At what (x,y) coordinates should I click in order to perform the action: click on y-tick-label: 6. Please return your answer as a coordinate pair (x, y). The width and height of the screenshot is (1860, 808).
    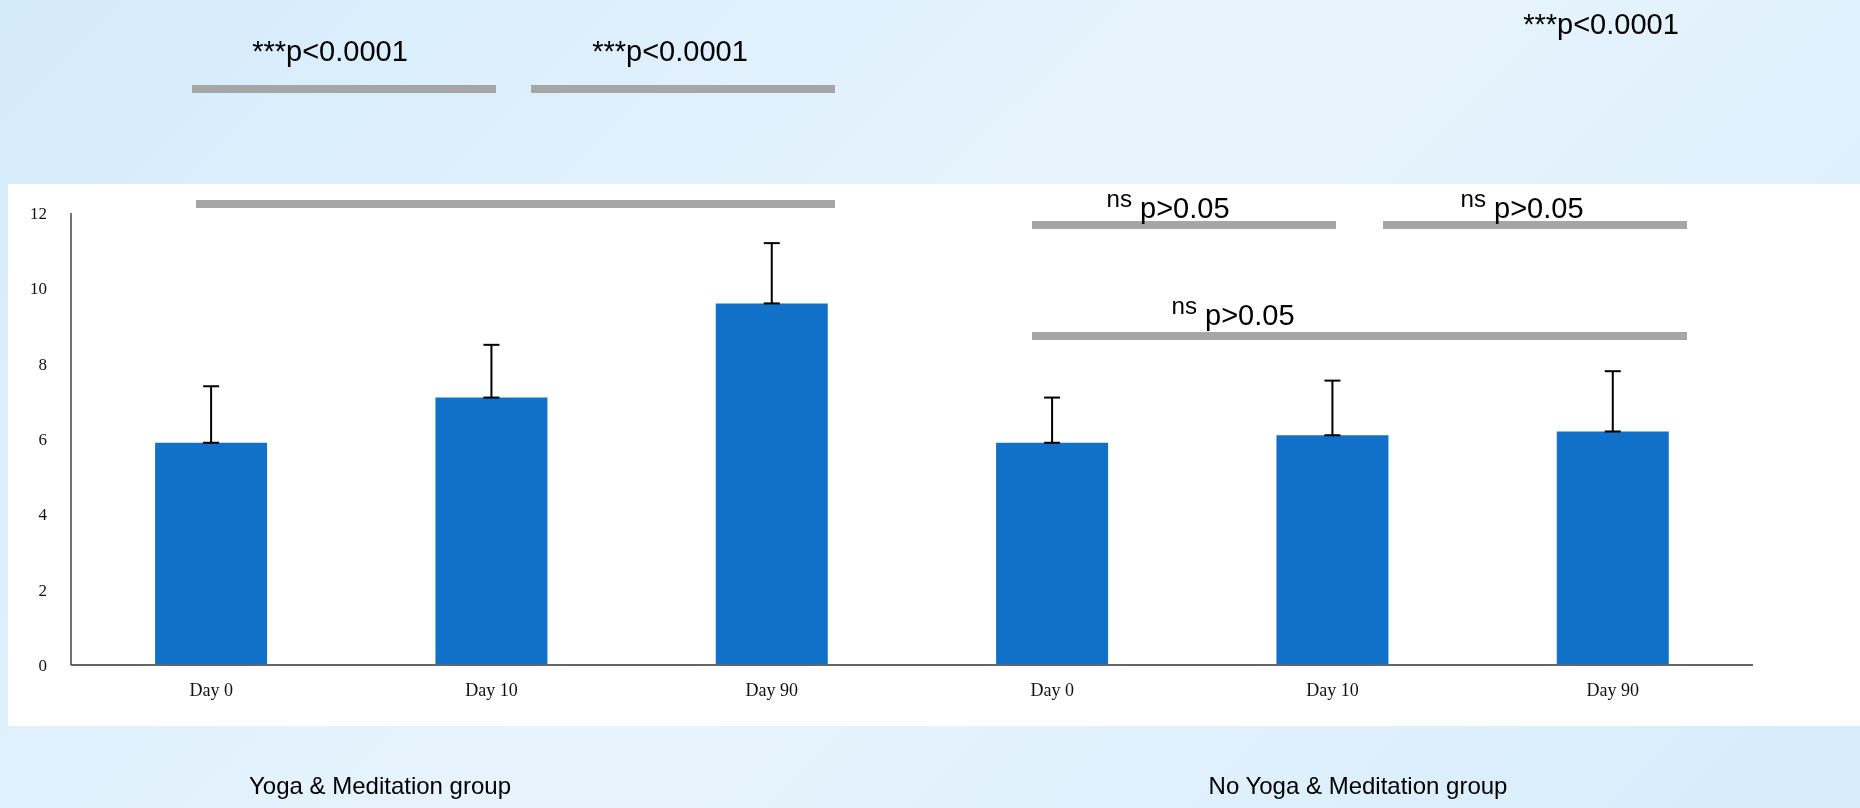
    Looking at the image, I should click on (42, 440).